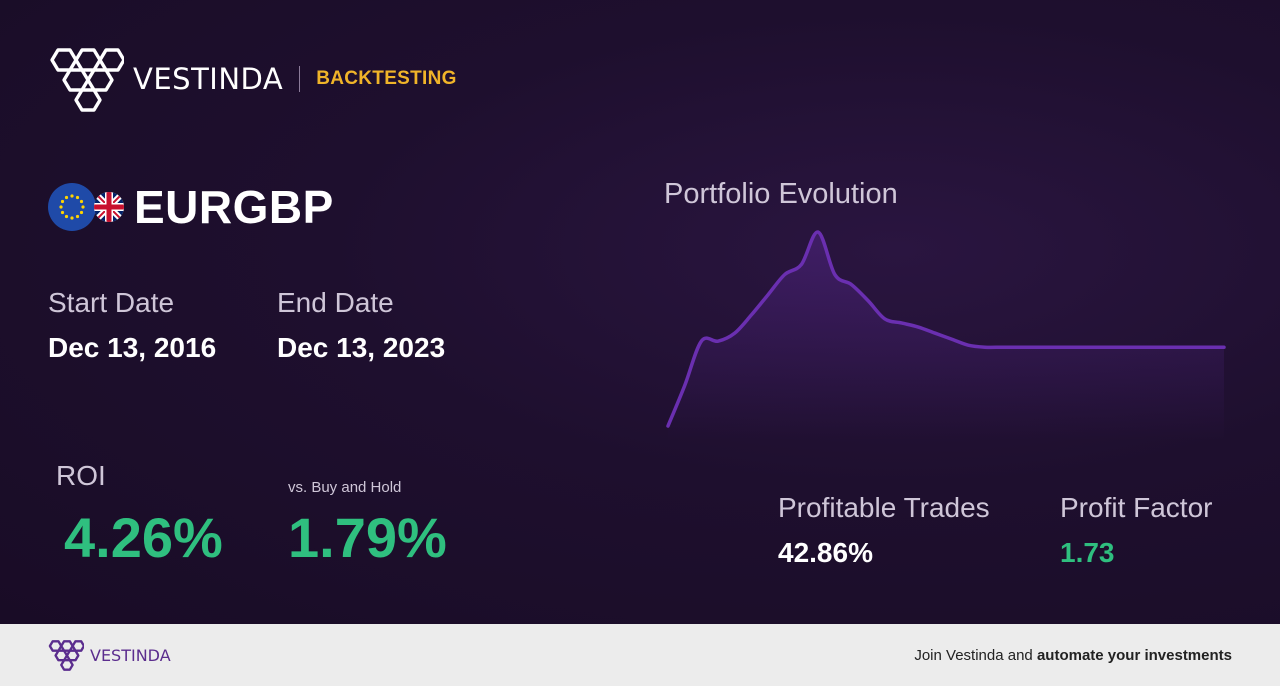 The width and height of the screenshot is (1280, 686). Describe the element at coordinates (975, 655) in the screenshot. I see `footer-cta-prefix: Join Vestinda and` at that location.